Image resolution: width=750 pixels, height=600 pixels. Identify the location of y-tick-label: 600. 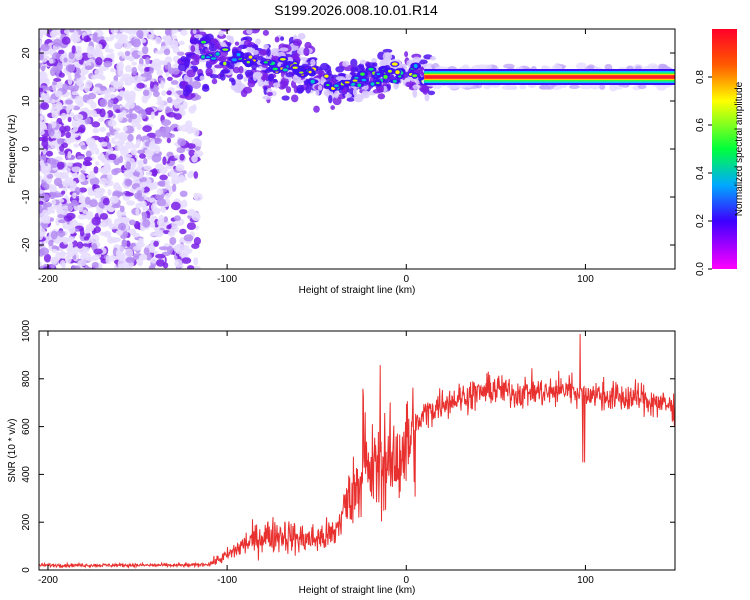
(26, 426).